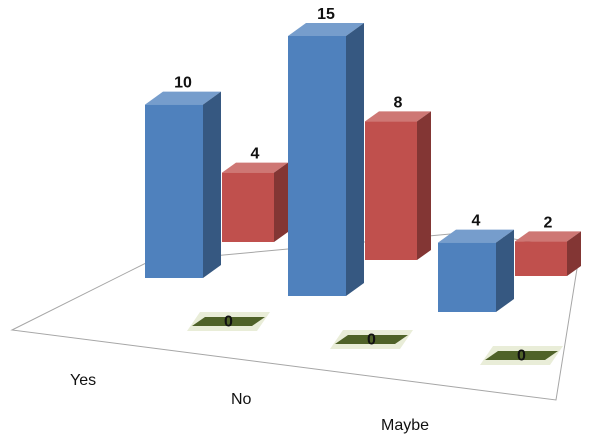  I want to click on bar-series1-yes, so click(183, 185).